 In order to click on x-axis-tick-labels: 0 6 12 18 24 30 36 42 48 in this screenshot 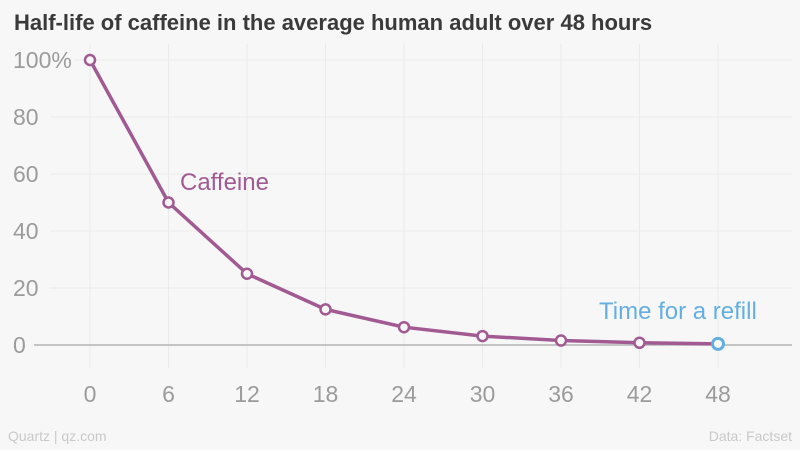, I will do `click(407, 394)`.